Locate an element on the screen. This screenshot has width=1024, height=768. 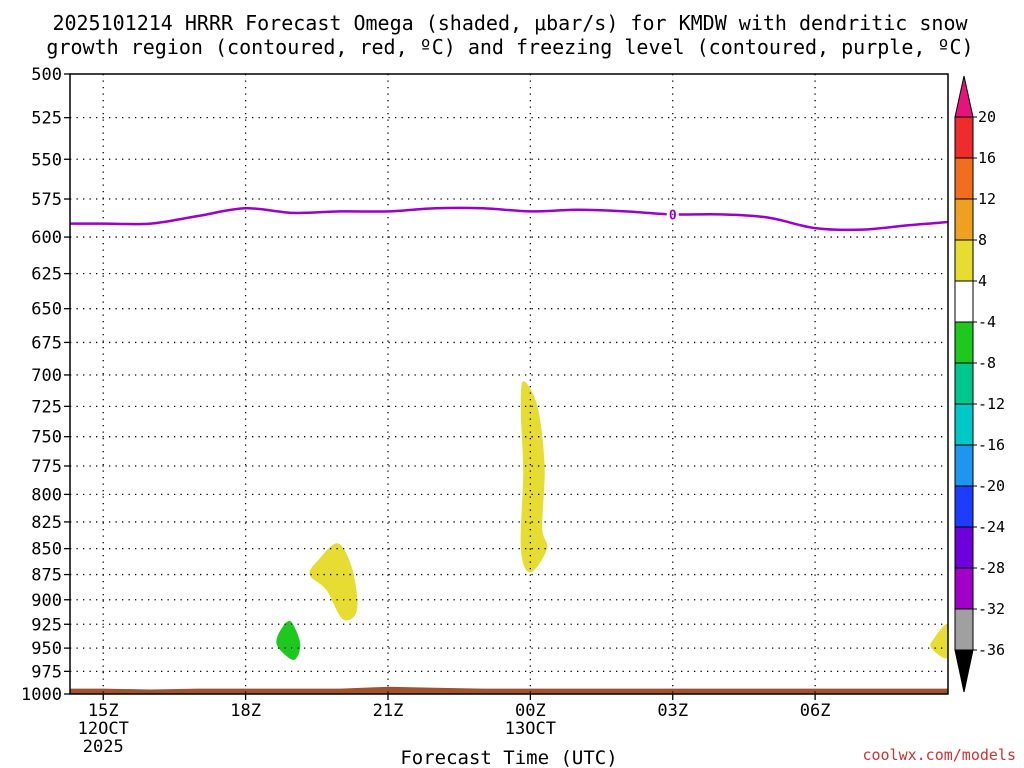
y-tick-label-825: 825 is located at coordinates (46, 523).